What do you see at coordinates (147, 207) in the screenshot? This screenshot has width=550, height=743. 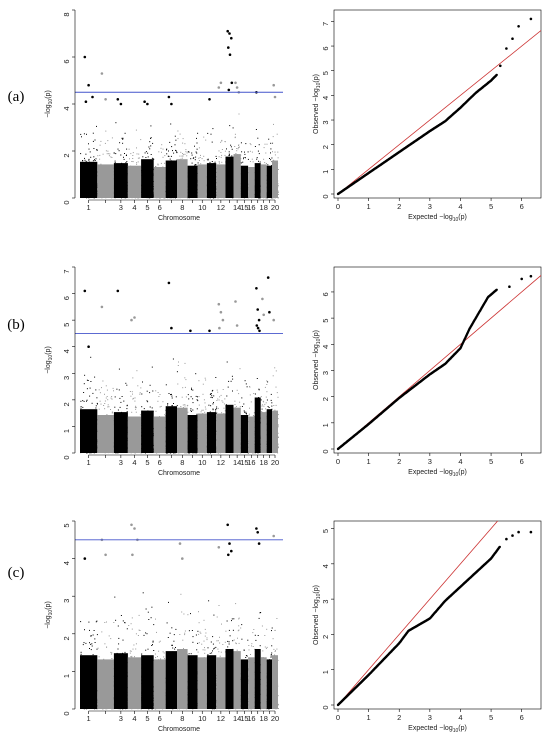 I see `x-tick-label-chr5: 5` at bounding box center [147, 207].